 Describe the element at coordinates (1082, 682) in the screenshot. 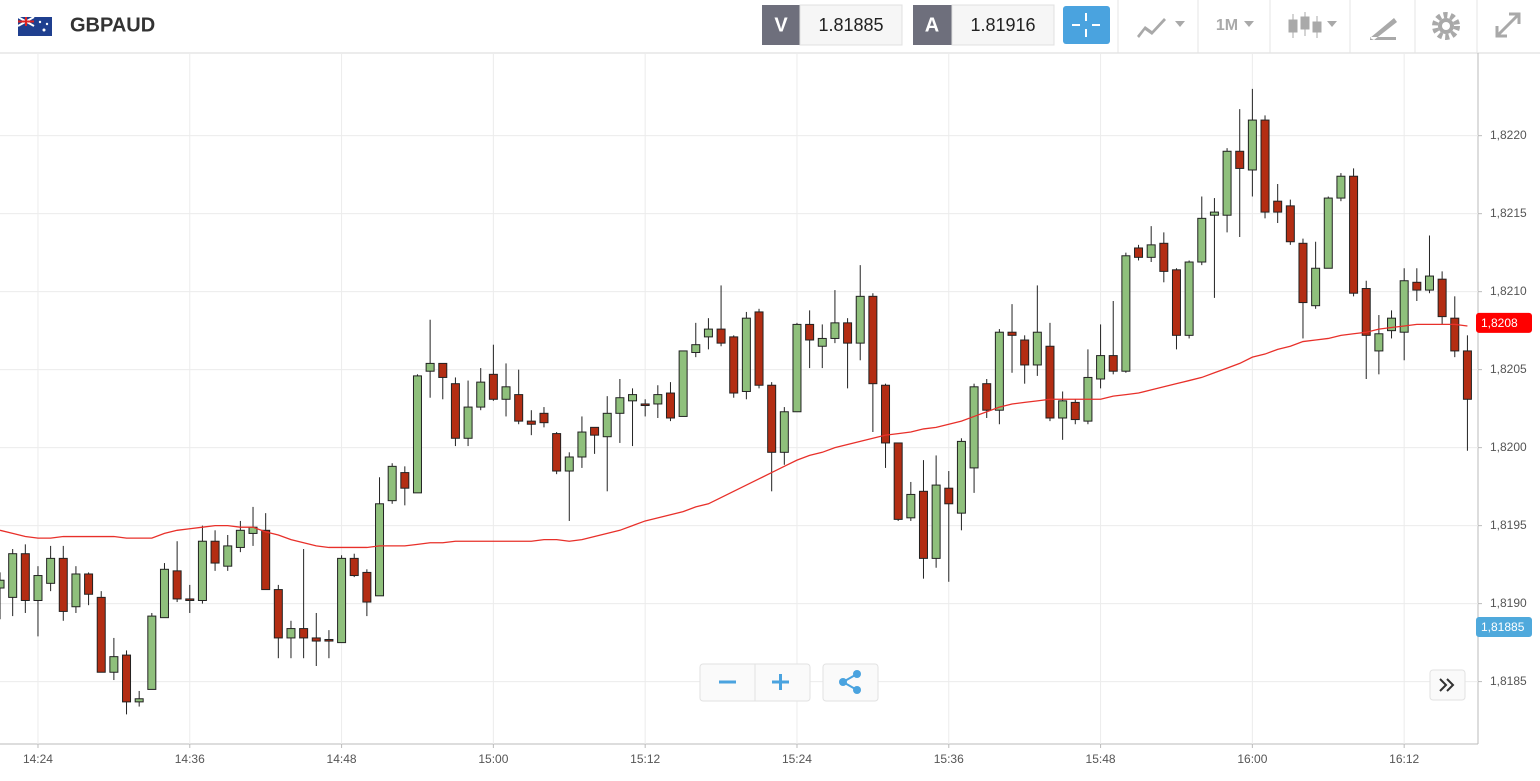

I see `zoom-controls` at that location.